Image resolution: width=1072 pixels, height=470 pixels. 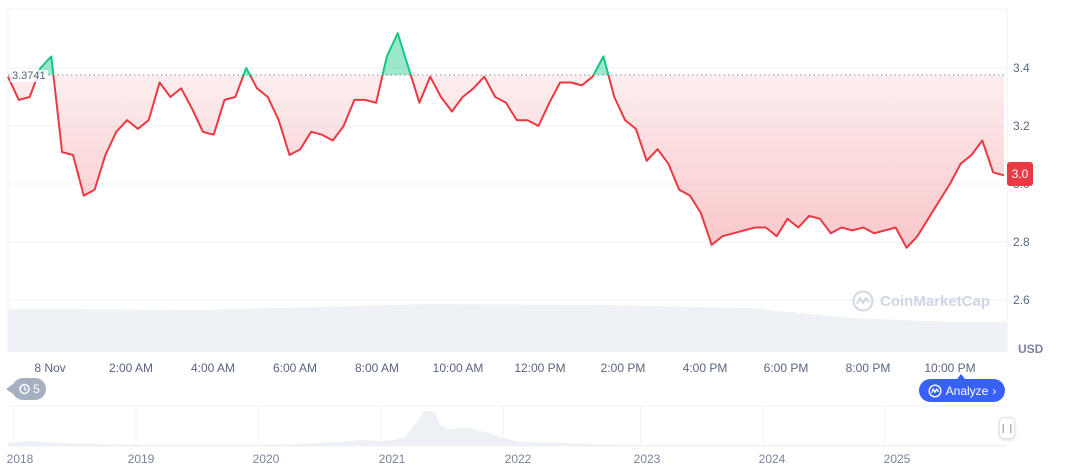 I want to click on currency-label: USD, so click(x=1031, y=349).